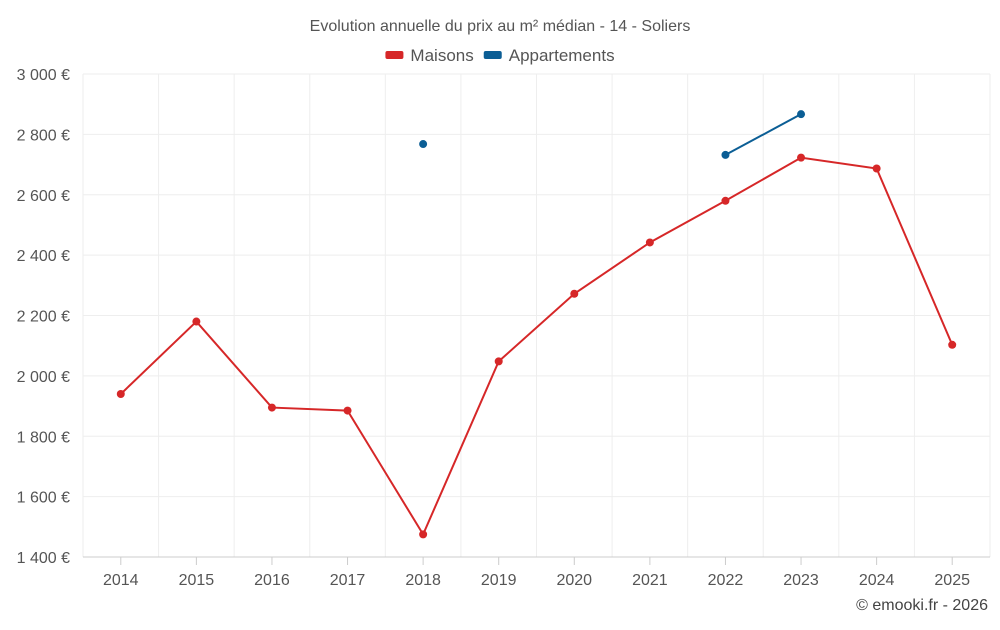 The width and height of the screenshot is (1000, 630). Describe the element at coordinates (272, 580) in the screenshot. I see `x-tick-label: 2016` at that location.